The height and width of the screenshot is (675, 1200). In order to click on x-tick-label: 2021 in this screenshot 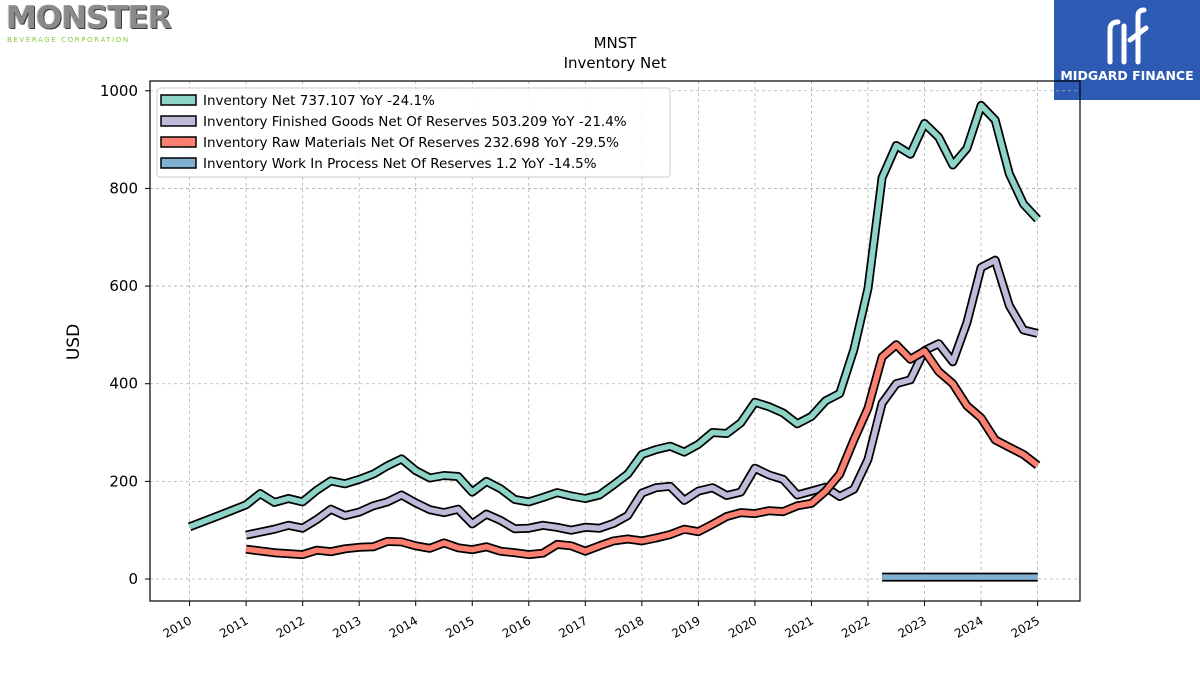, I will do `click(799, 626)`.